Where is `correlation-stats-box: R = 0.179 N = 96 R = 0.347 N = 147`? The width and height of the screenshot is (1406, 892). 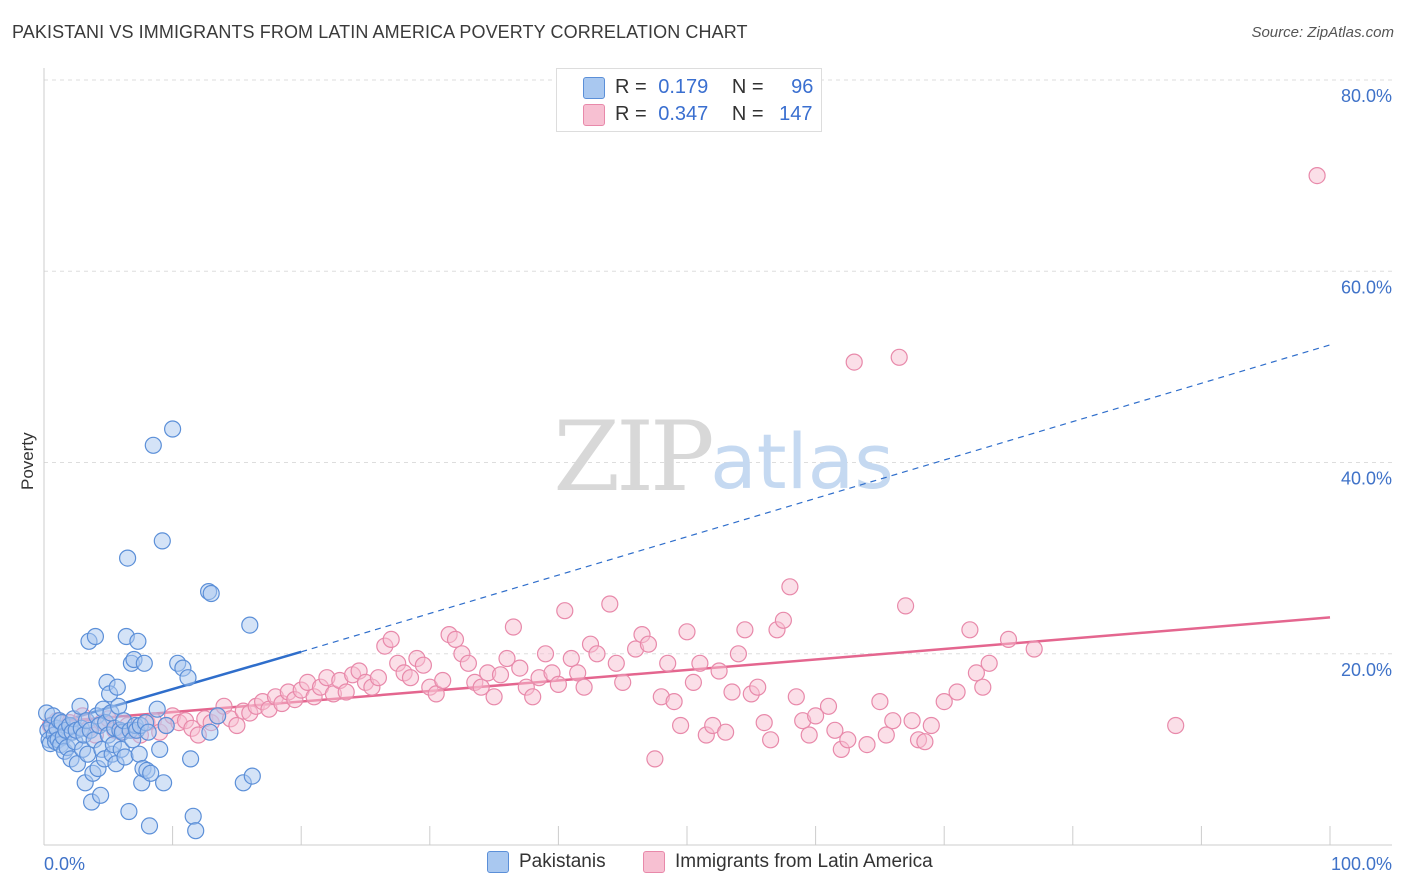 correlation-stats-box: R = 0.179 N = 96 R = 0.347 N = 147 is located at coordinates (689, 100).